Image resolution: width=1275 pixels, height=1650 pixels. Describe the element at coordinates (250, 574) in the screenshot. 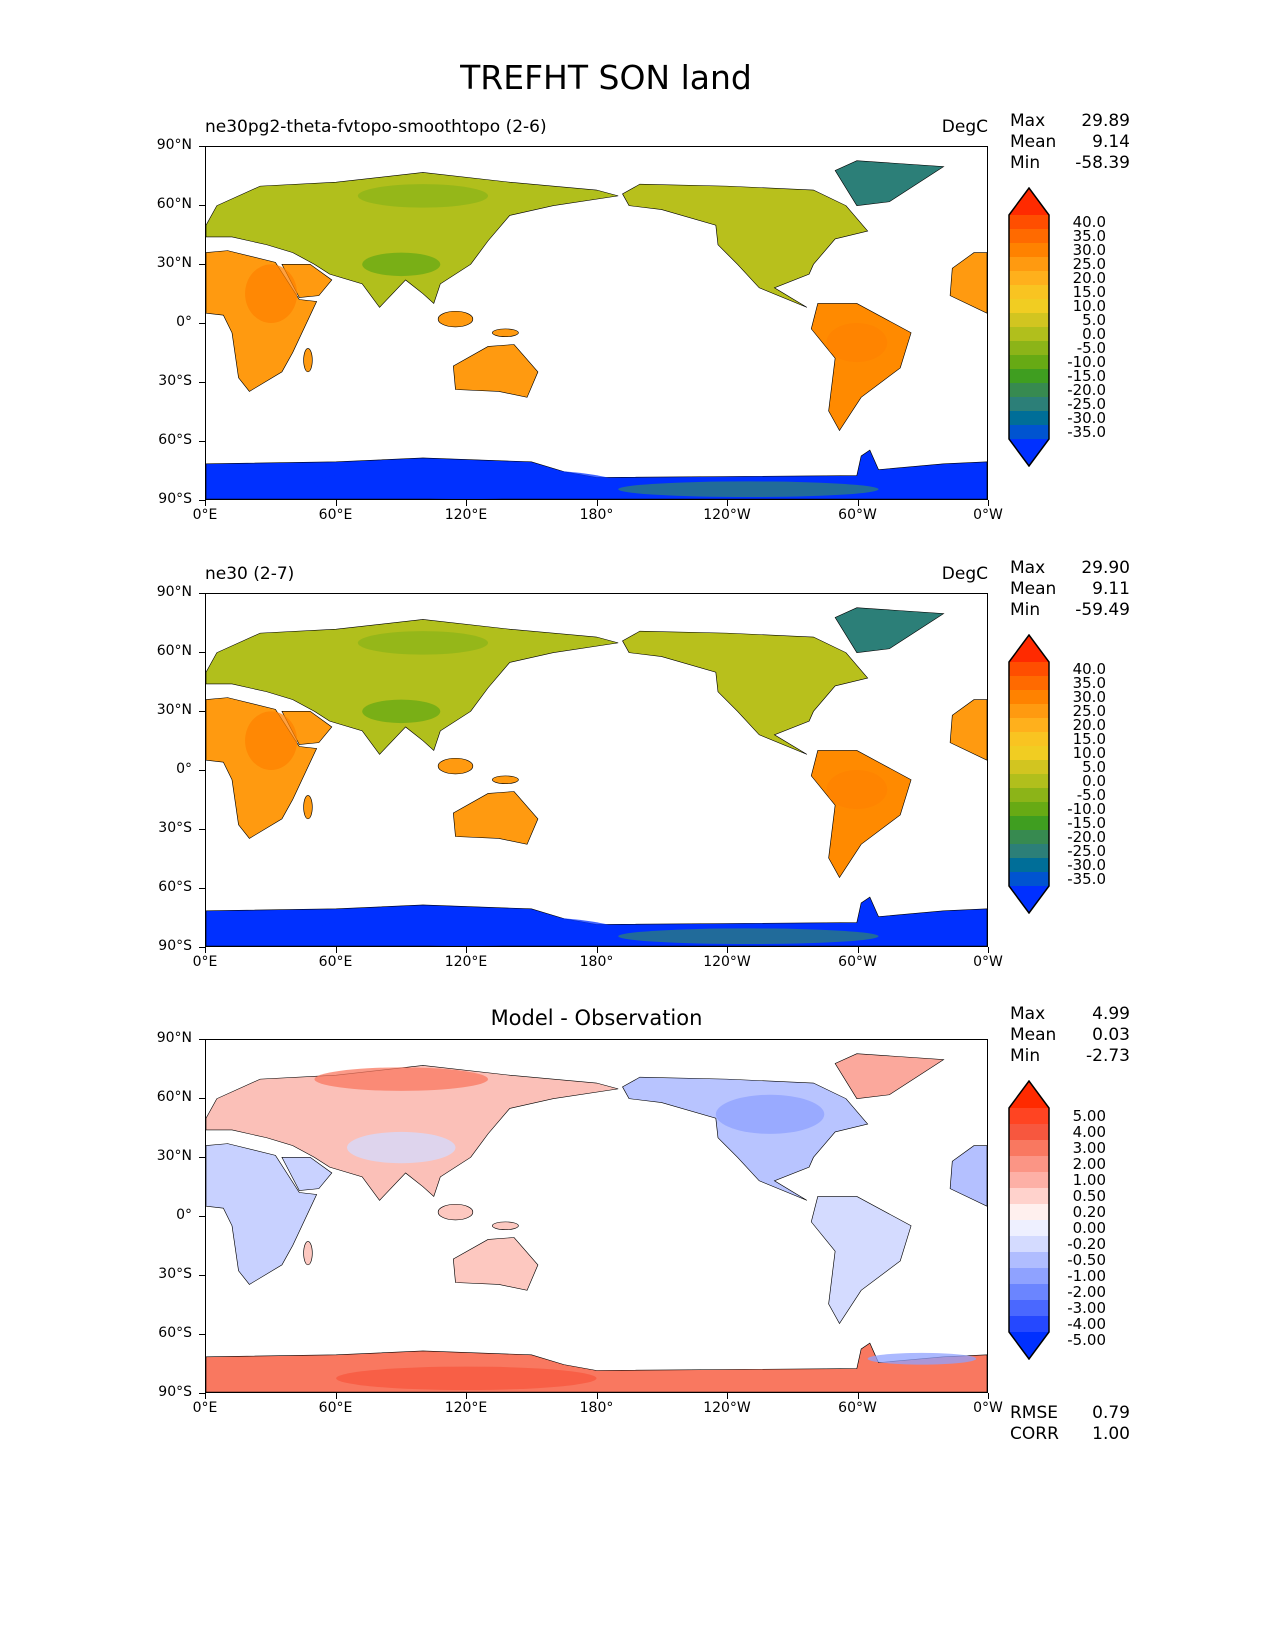

I see `panel-title-left: ne30 (2-7)` at that location.